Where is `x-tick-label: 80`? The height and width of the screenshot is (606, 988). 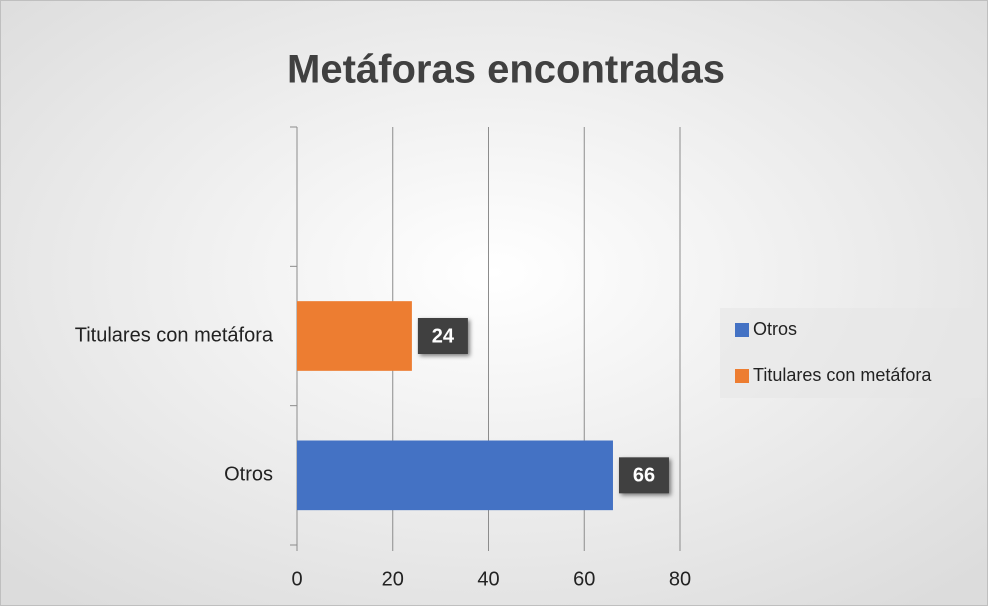
x-tick-label: 80 is located at coordinates (680, 579).